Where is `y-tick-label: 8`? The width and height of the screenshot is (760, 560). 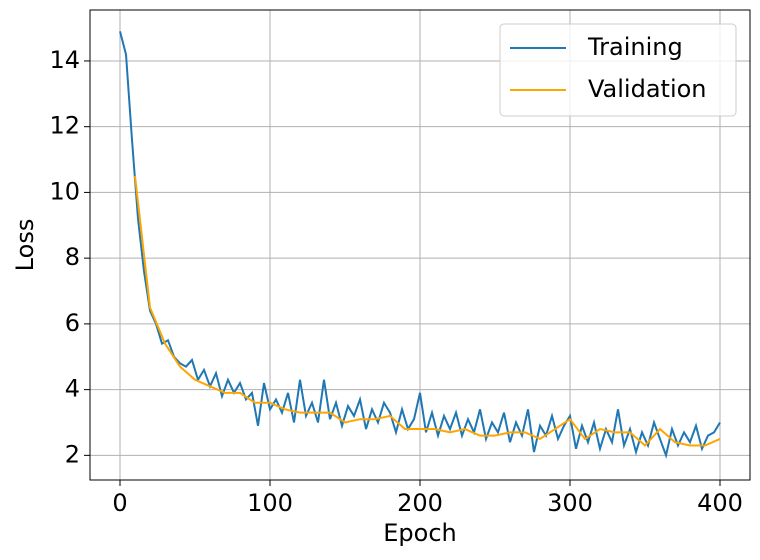 y-tick-label: 8 is located at coordinates (72, 257).